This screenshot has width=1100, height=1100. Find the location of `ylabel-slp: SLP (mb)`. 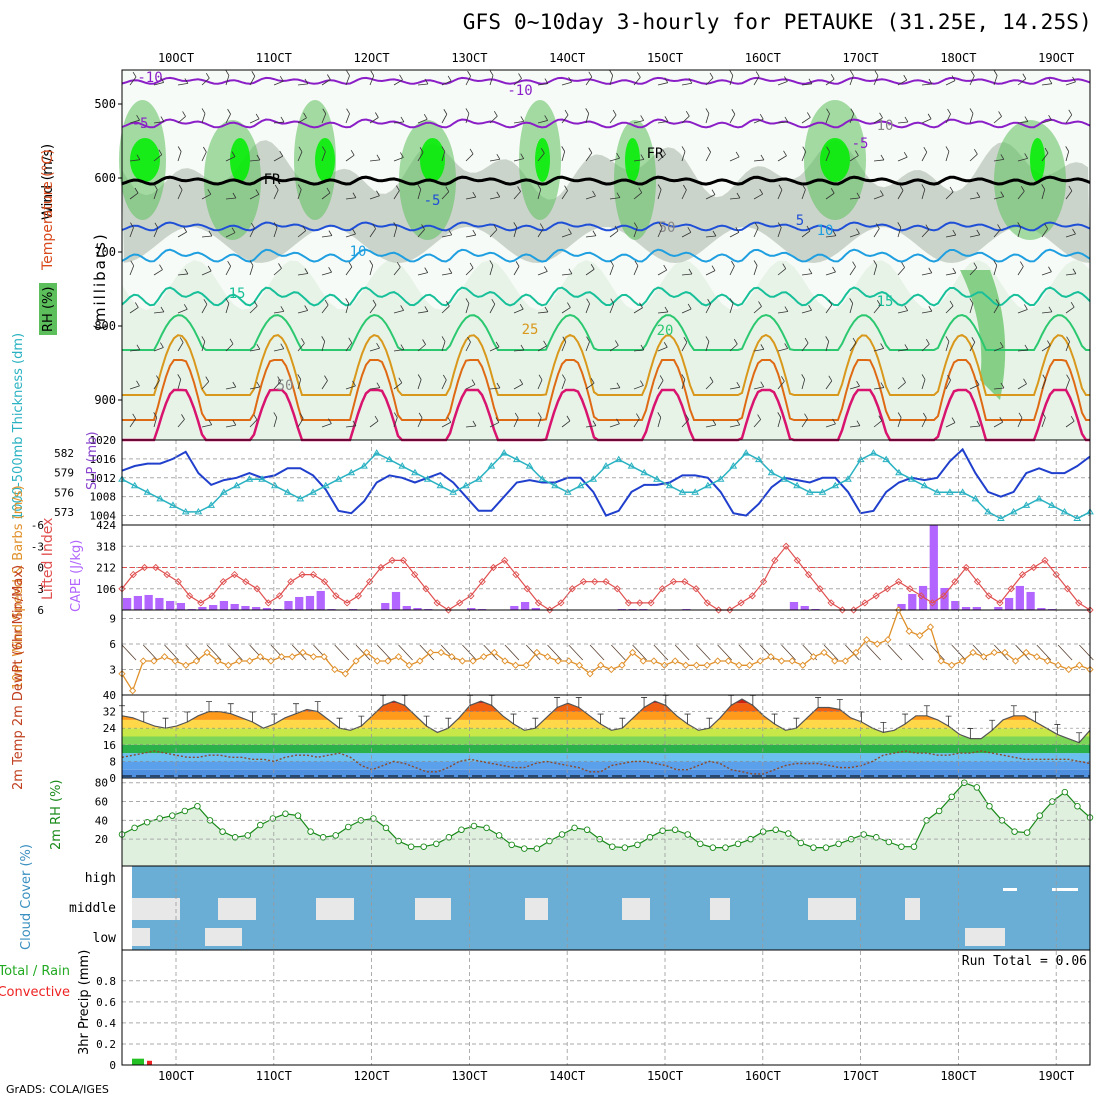

ylabel-slp: SLP (mb) is located at coordinates (92, 460).